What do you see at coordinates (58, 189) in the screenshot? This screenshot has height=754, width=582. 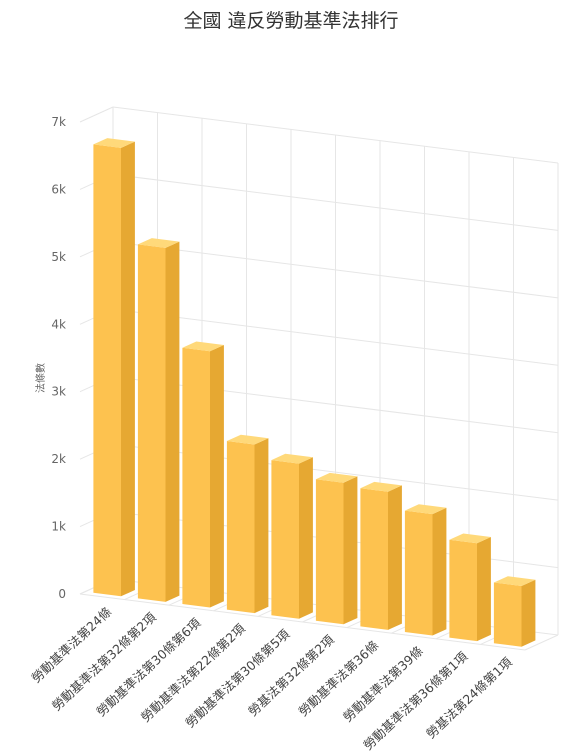 I see `y-tick-label: 6k` at bounding box center [58, 189].